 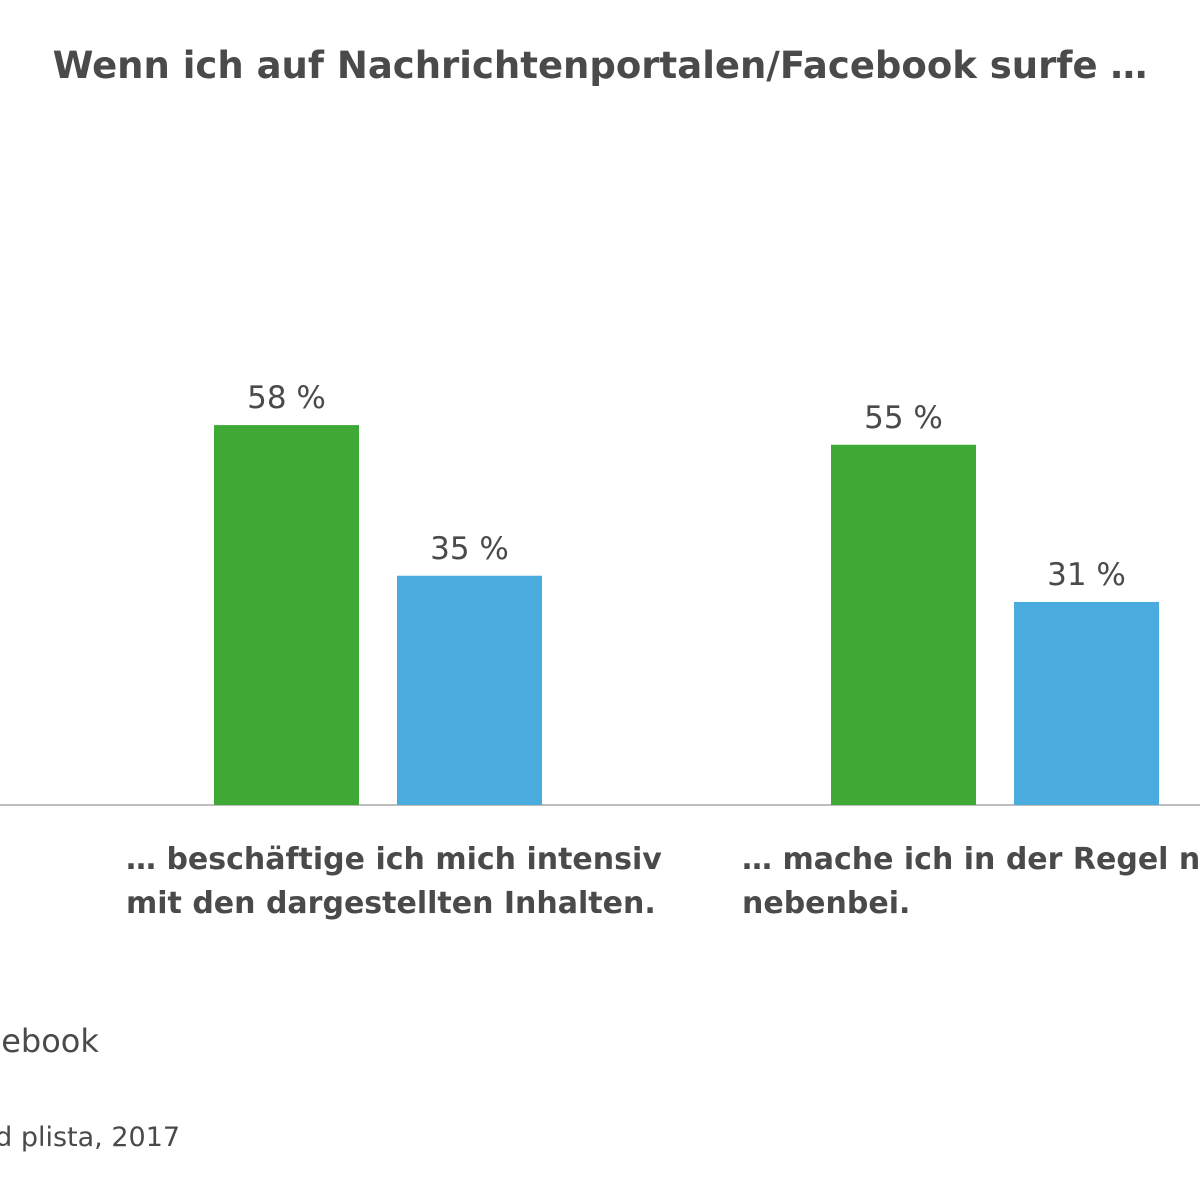 I want to click on category-label-1-line-2: mit den dargestellten Inhalten., so click(x=391, y=903).